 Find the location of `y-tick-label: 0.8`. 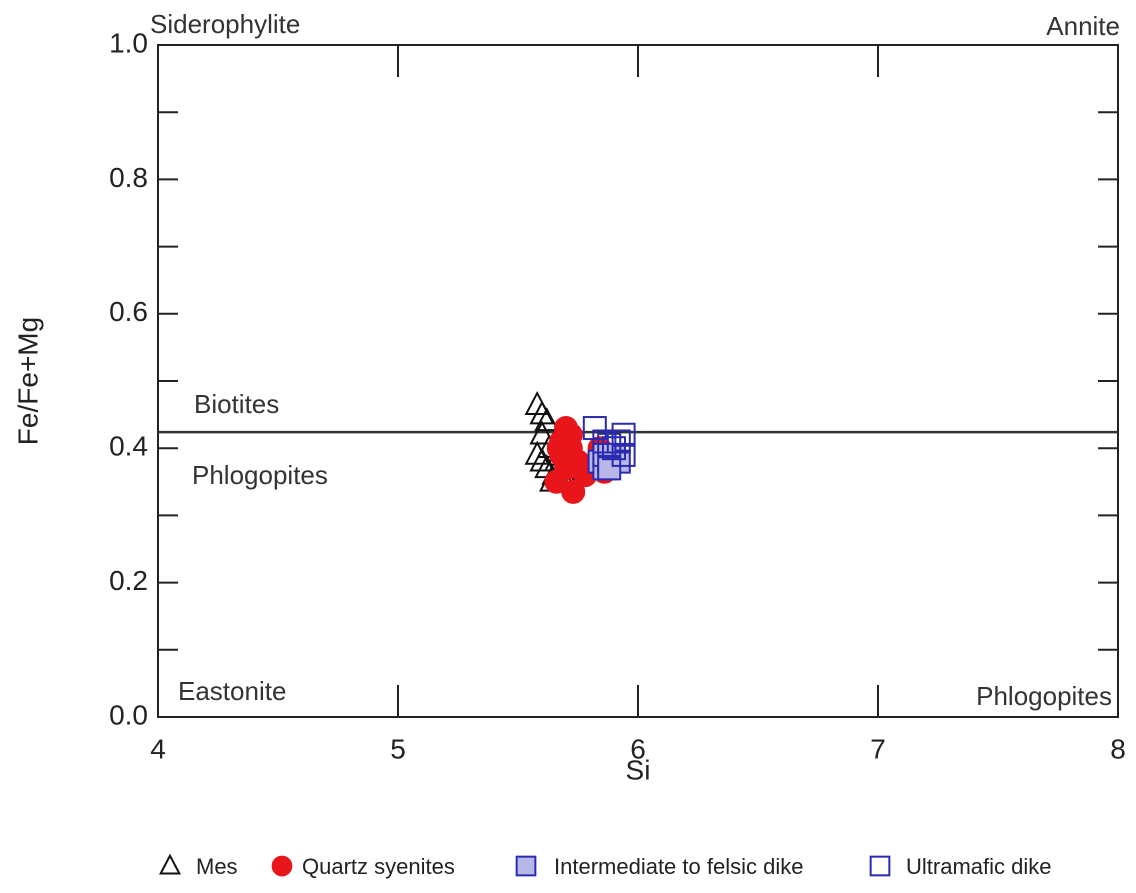

y-tick-label: 0.8 is located at coordinates (128, 177).